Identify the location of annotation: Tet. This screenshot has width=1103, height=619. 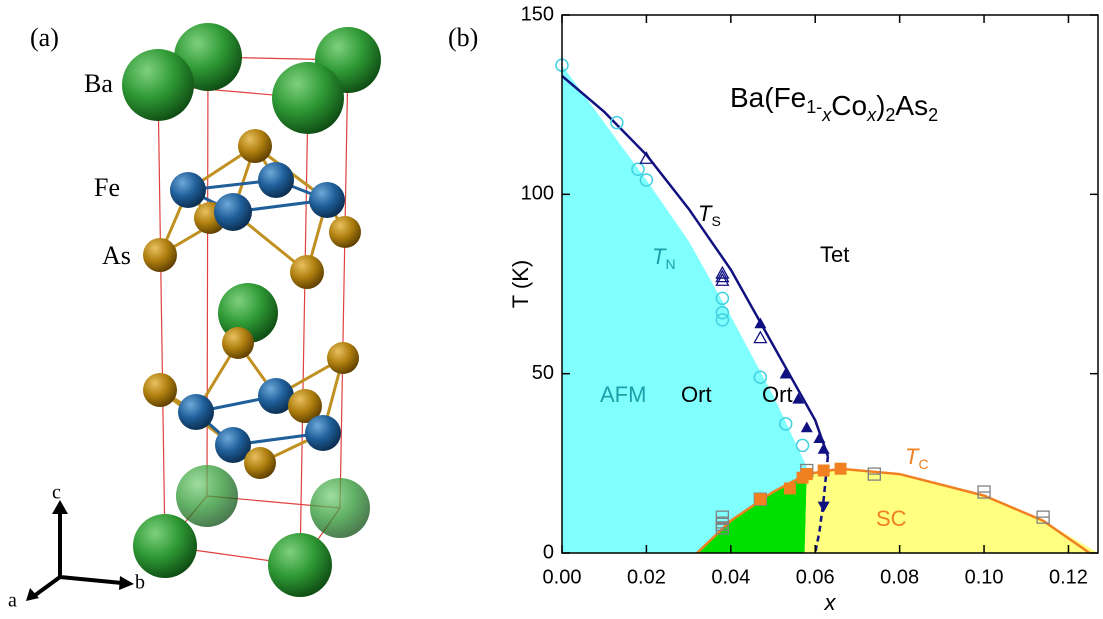
(834, 254).